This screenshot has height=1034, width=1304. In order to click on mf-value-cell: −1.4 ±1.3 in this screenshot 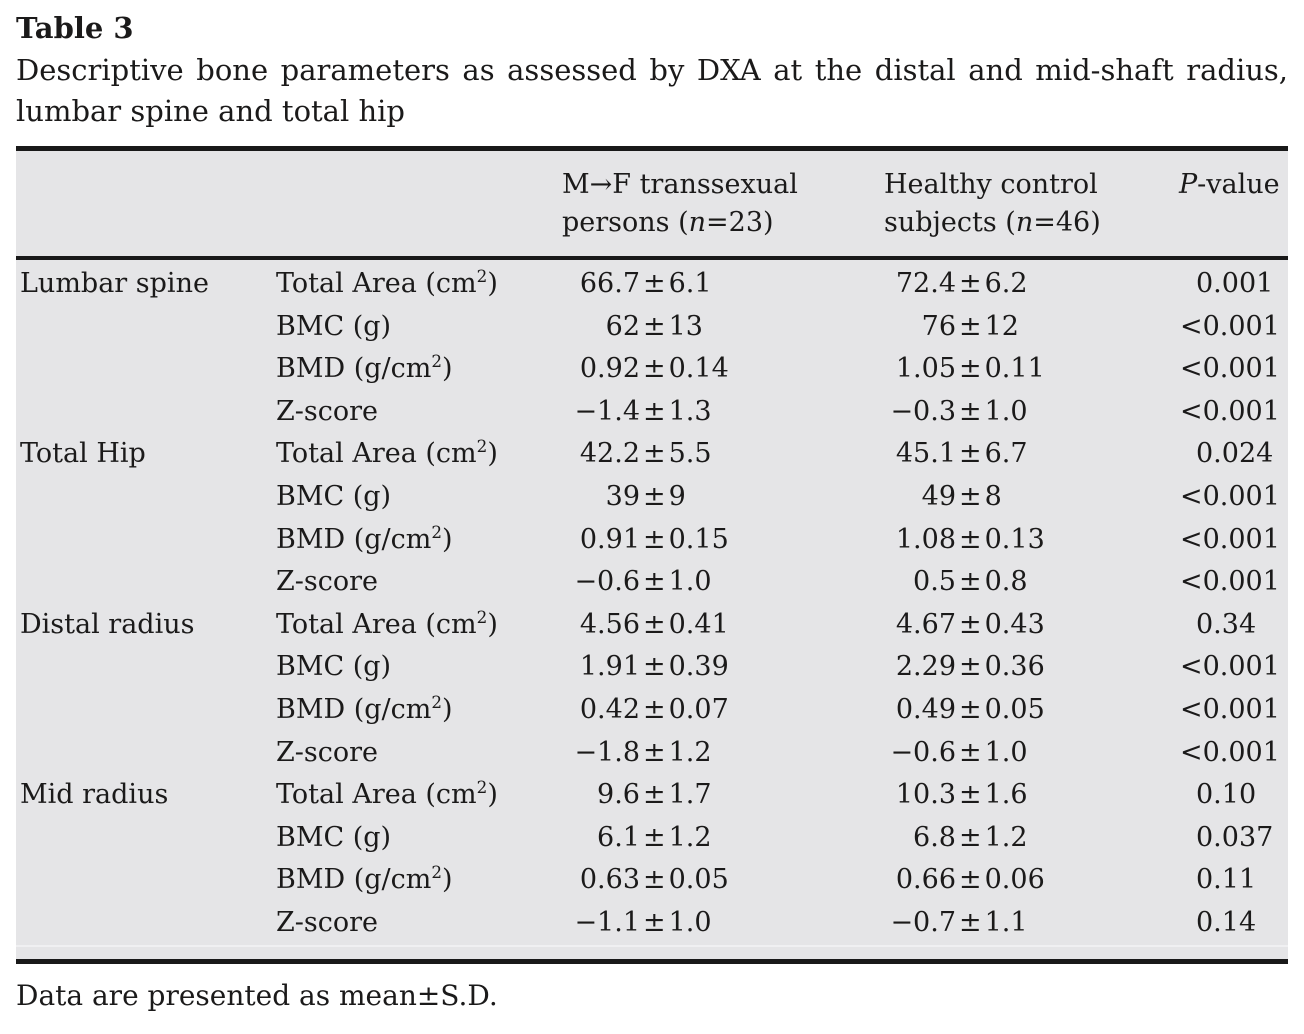, I will do `click(643, 411)`.